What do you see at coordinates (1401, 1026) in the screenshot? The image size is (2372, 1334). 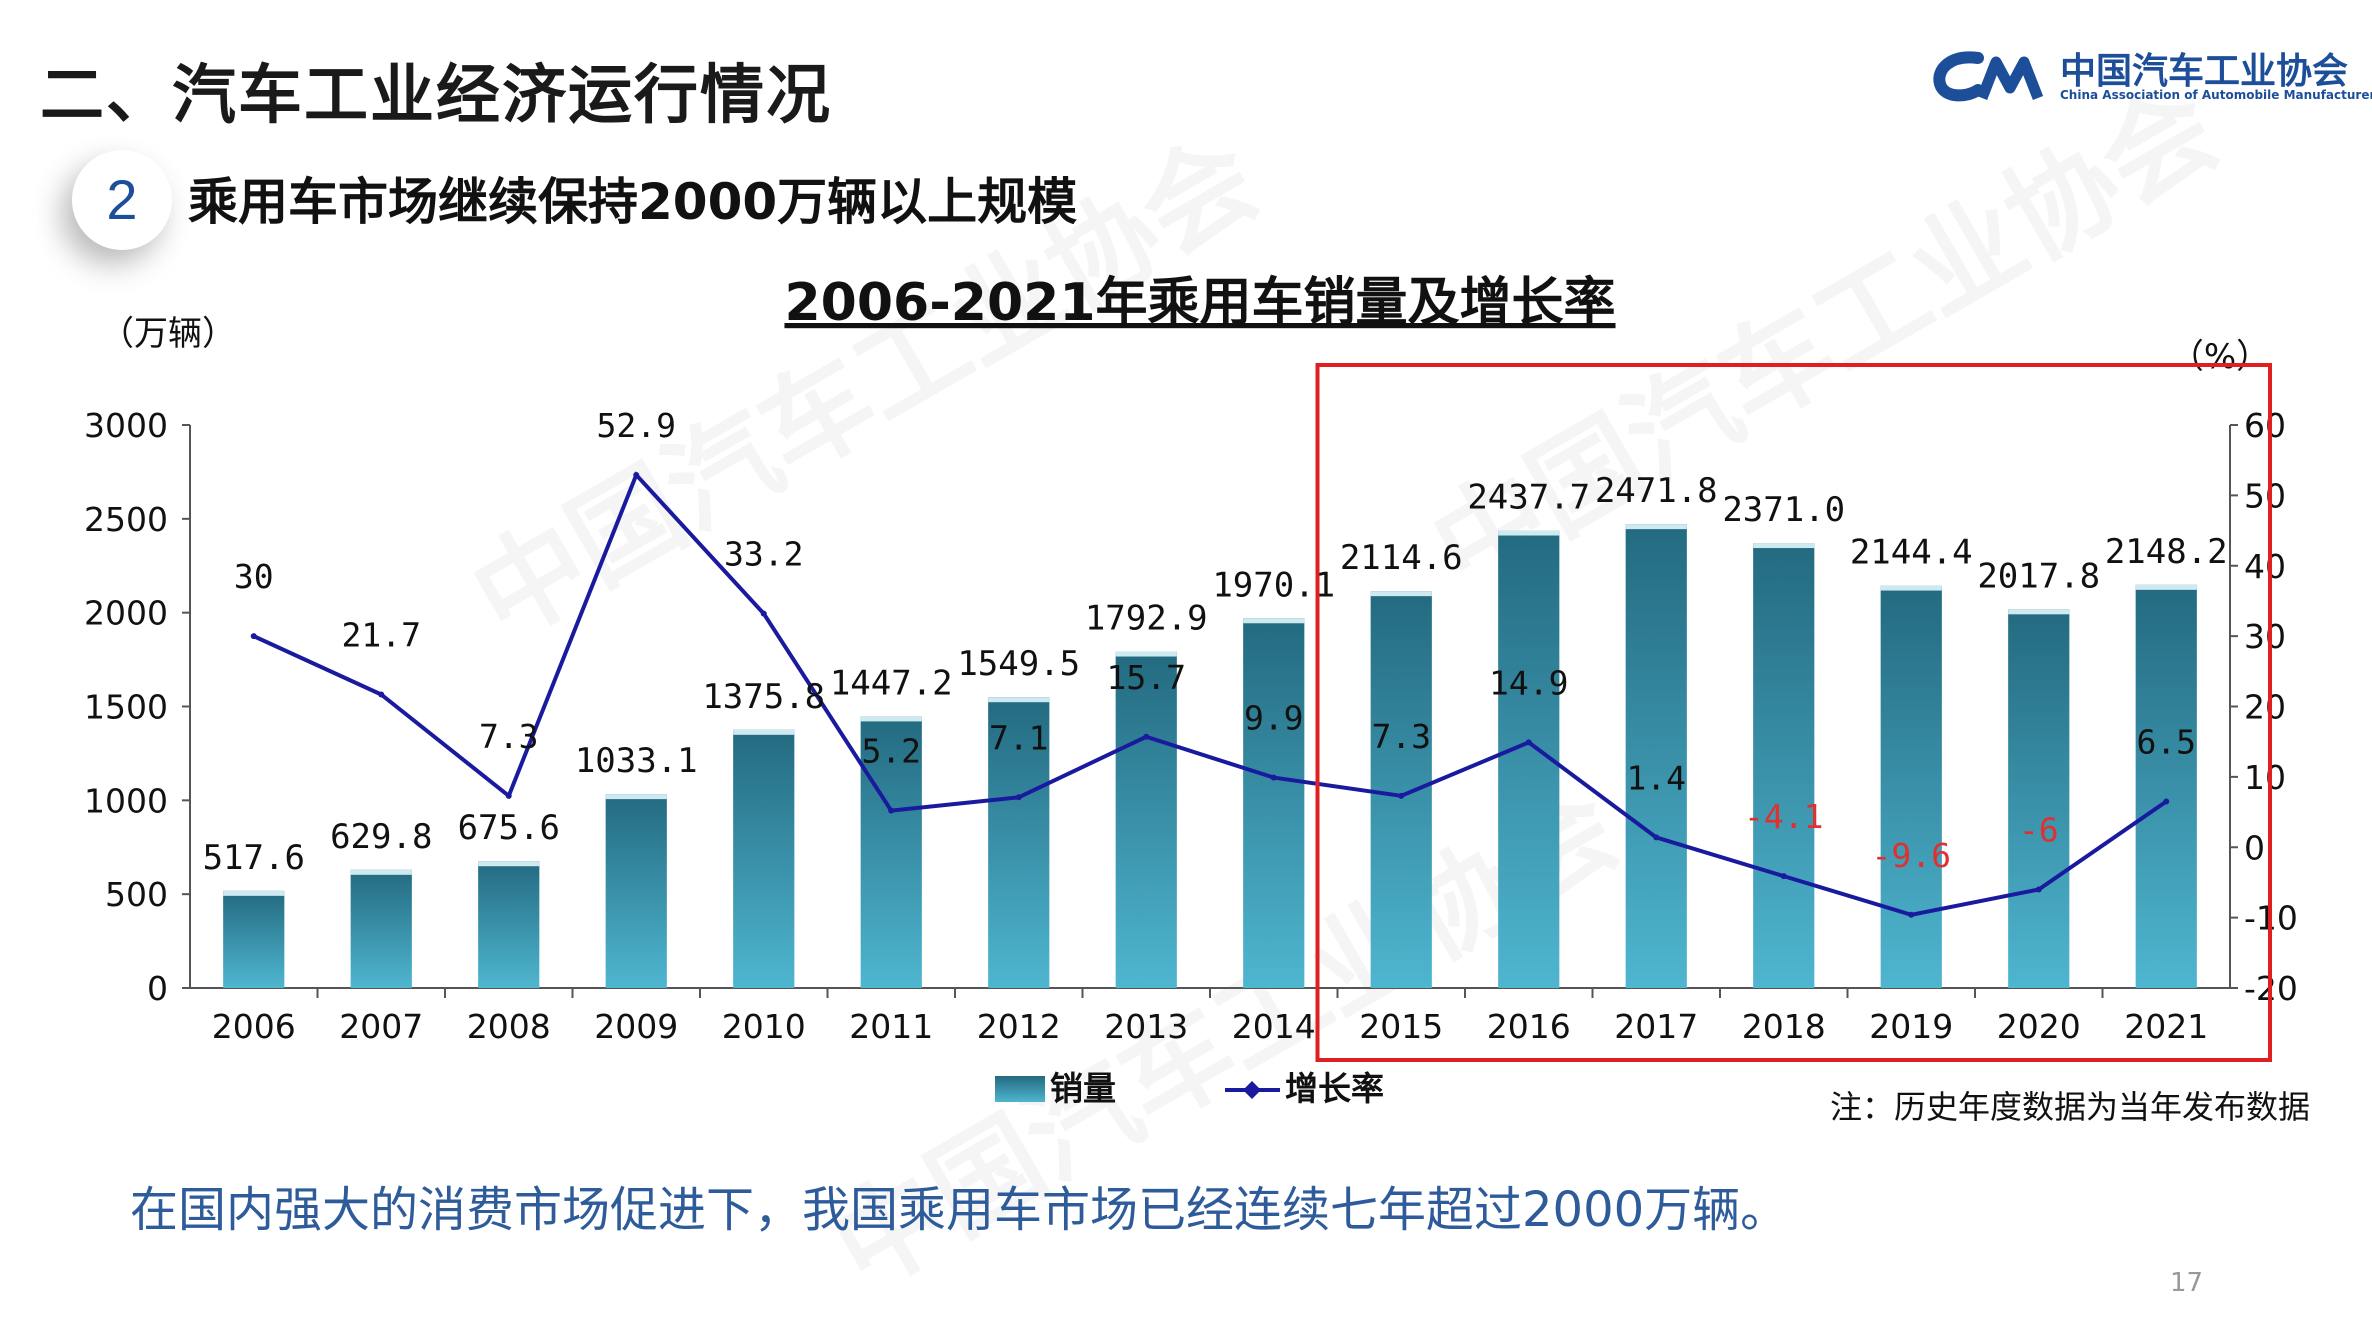 I see `x-tick-label: 2015` at bounding box center [1401, 1026].